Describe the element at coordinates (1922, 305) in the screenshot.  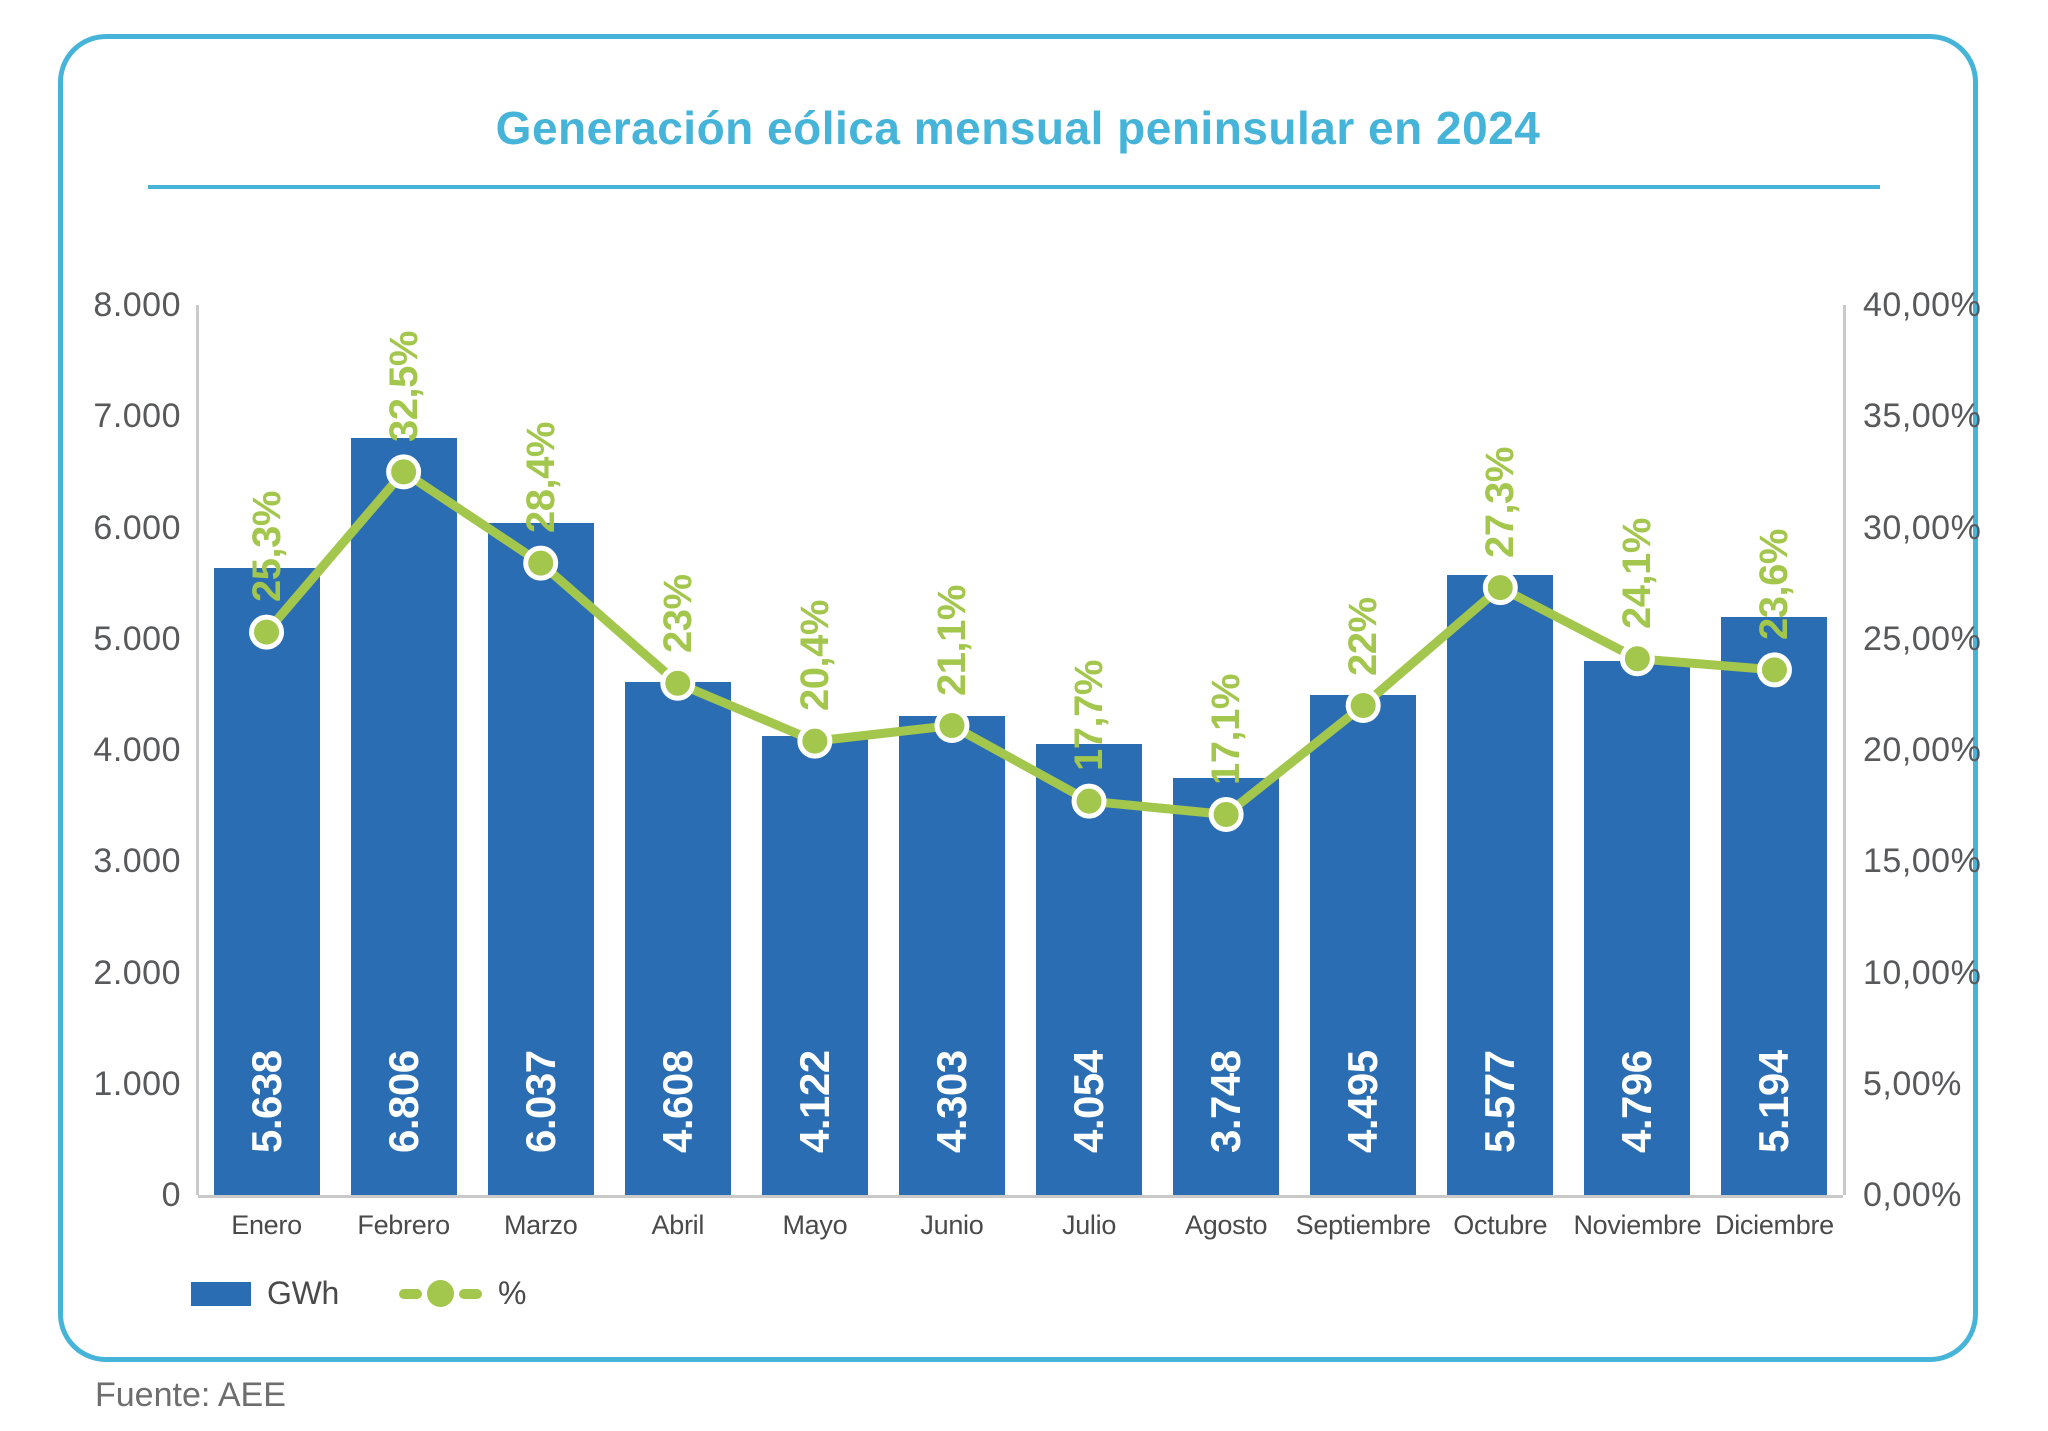
I see `y-axis-tick-right: 40,00%` at that location.